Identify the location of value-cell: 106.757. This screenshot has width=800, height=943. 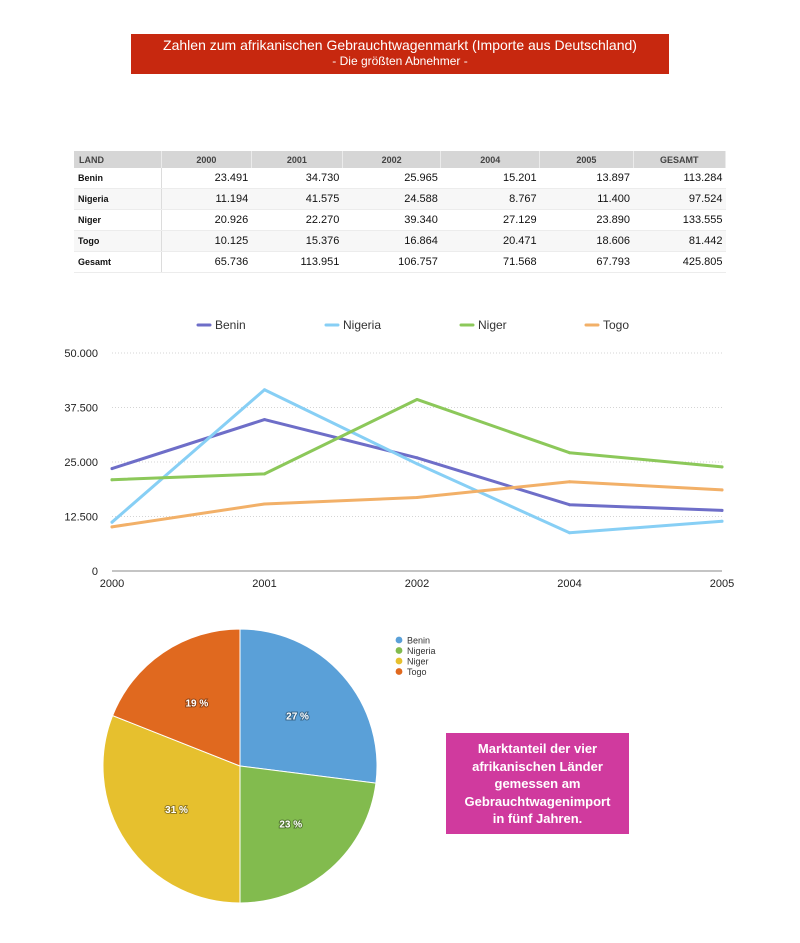
(391, 262).